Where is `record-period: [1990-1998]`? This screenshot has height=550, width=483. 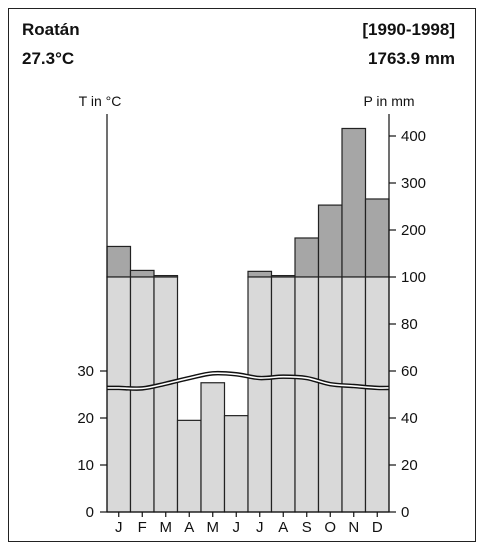
record-period: [1990-1998] is located at coordinates (408, 29).